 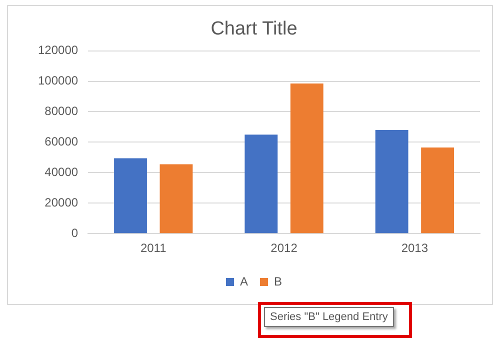 I want to click on y-tick-label: 100000, so click(x=58, y=81).